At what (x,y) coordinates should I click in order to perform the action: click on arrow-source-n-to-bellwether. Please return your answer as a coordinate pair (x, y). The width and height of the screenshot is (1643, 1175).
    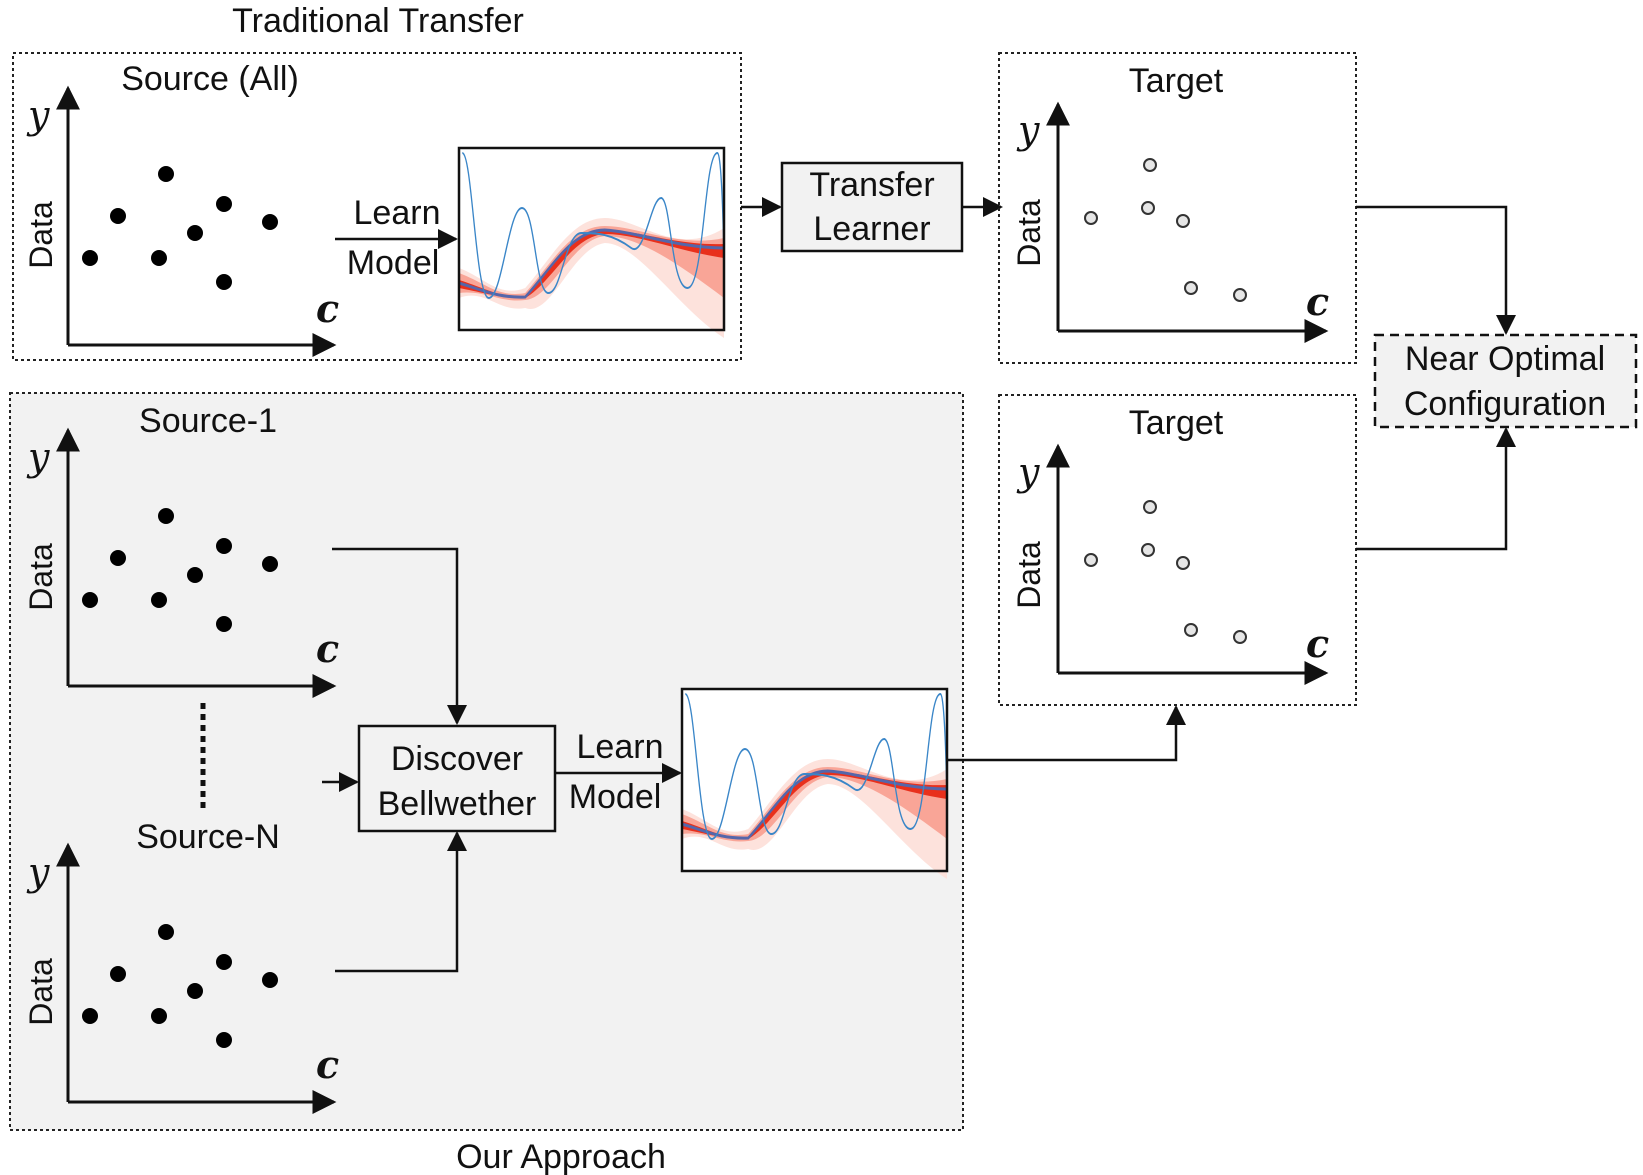
    Looking at the image, I should click on (401, 902).